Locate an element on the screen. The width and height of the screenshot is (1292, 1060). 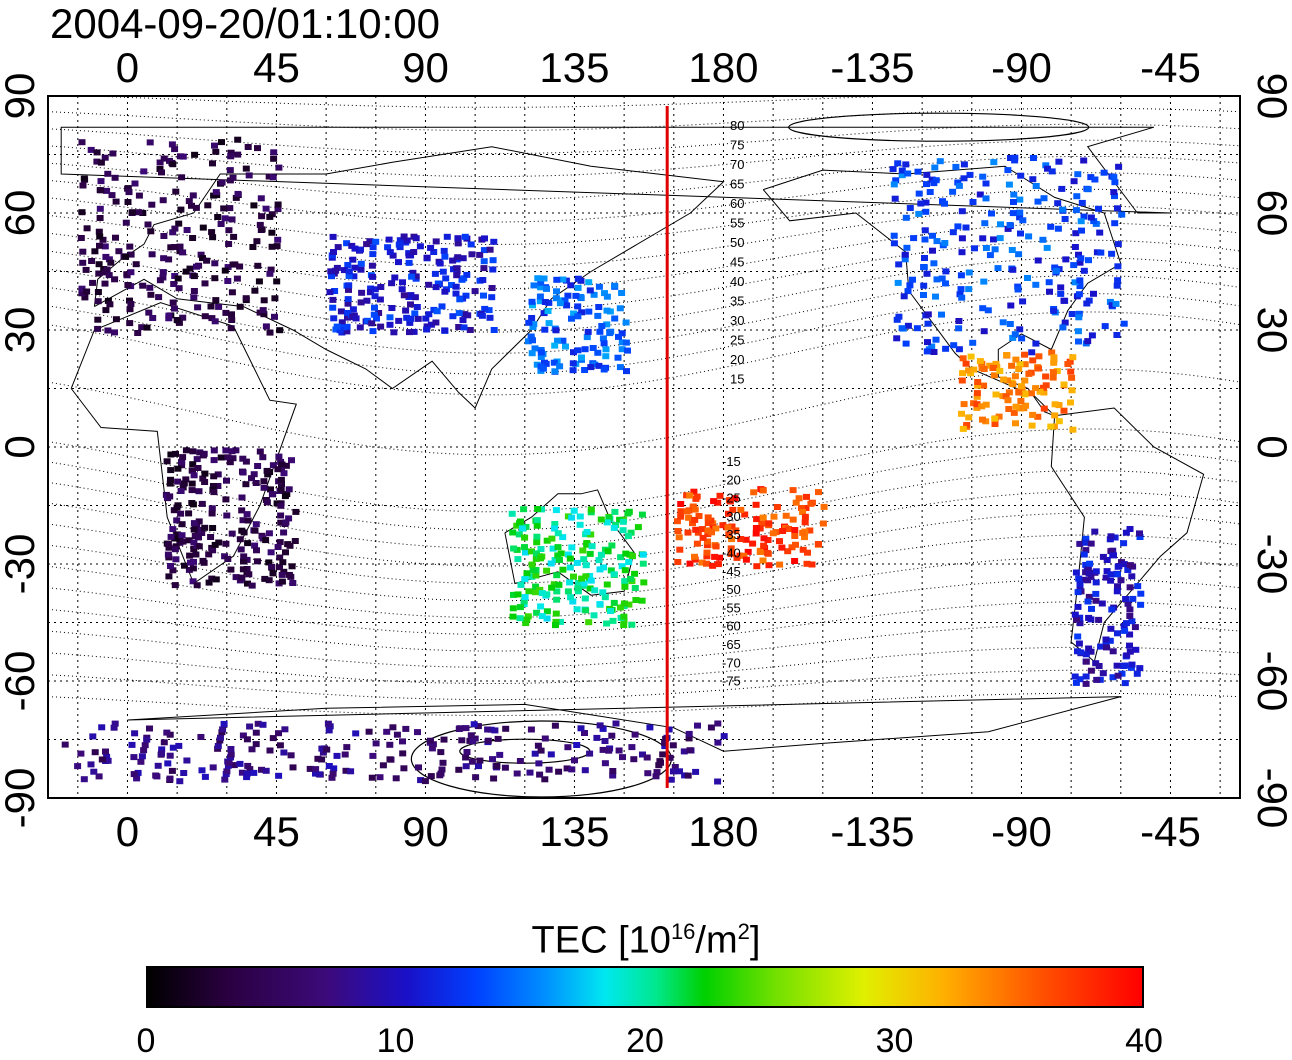
left-latitude-tick: 0 is located at coordinates (21, 446).